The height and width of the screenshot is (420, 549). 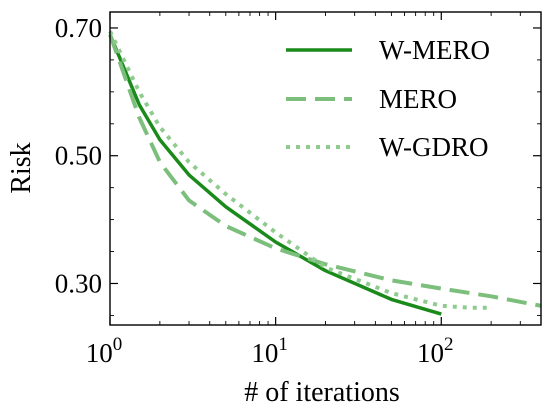 I want to click on x-tick-label: 10¹, so click(x=269, y=351).